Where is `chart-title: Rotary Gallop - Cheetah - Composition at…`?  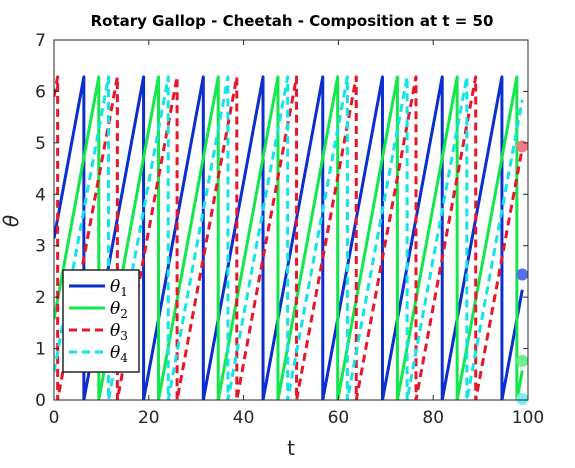 chart-title: Rotary Gallop - Cheetah - Composition at… is located at coordinates (292, 21).